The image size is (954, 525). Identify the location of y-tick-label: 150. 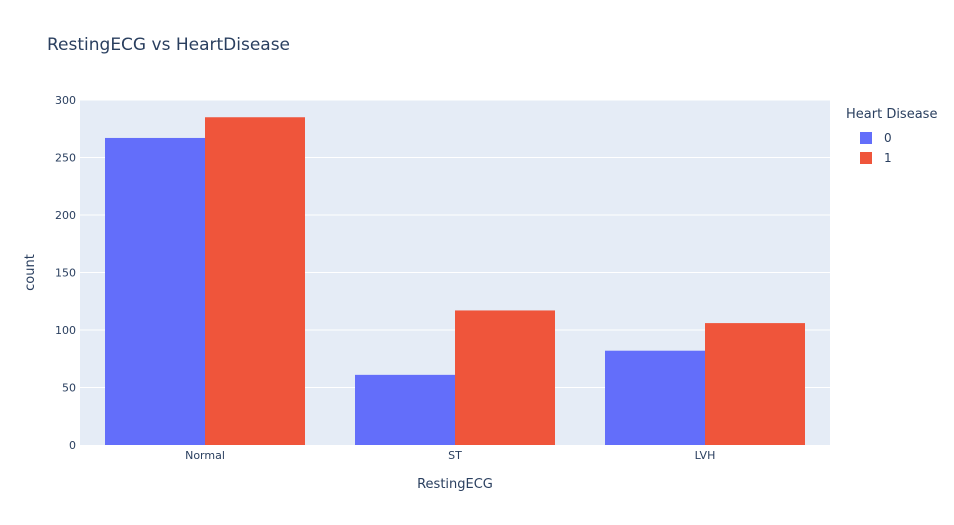
(65, 273).